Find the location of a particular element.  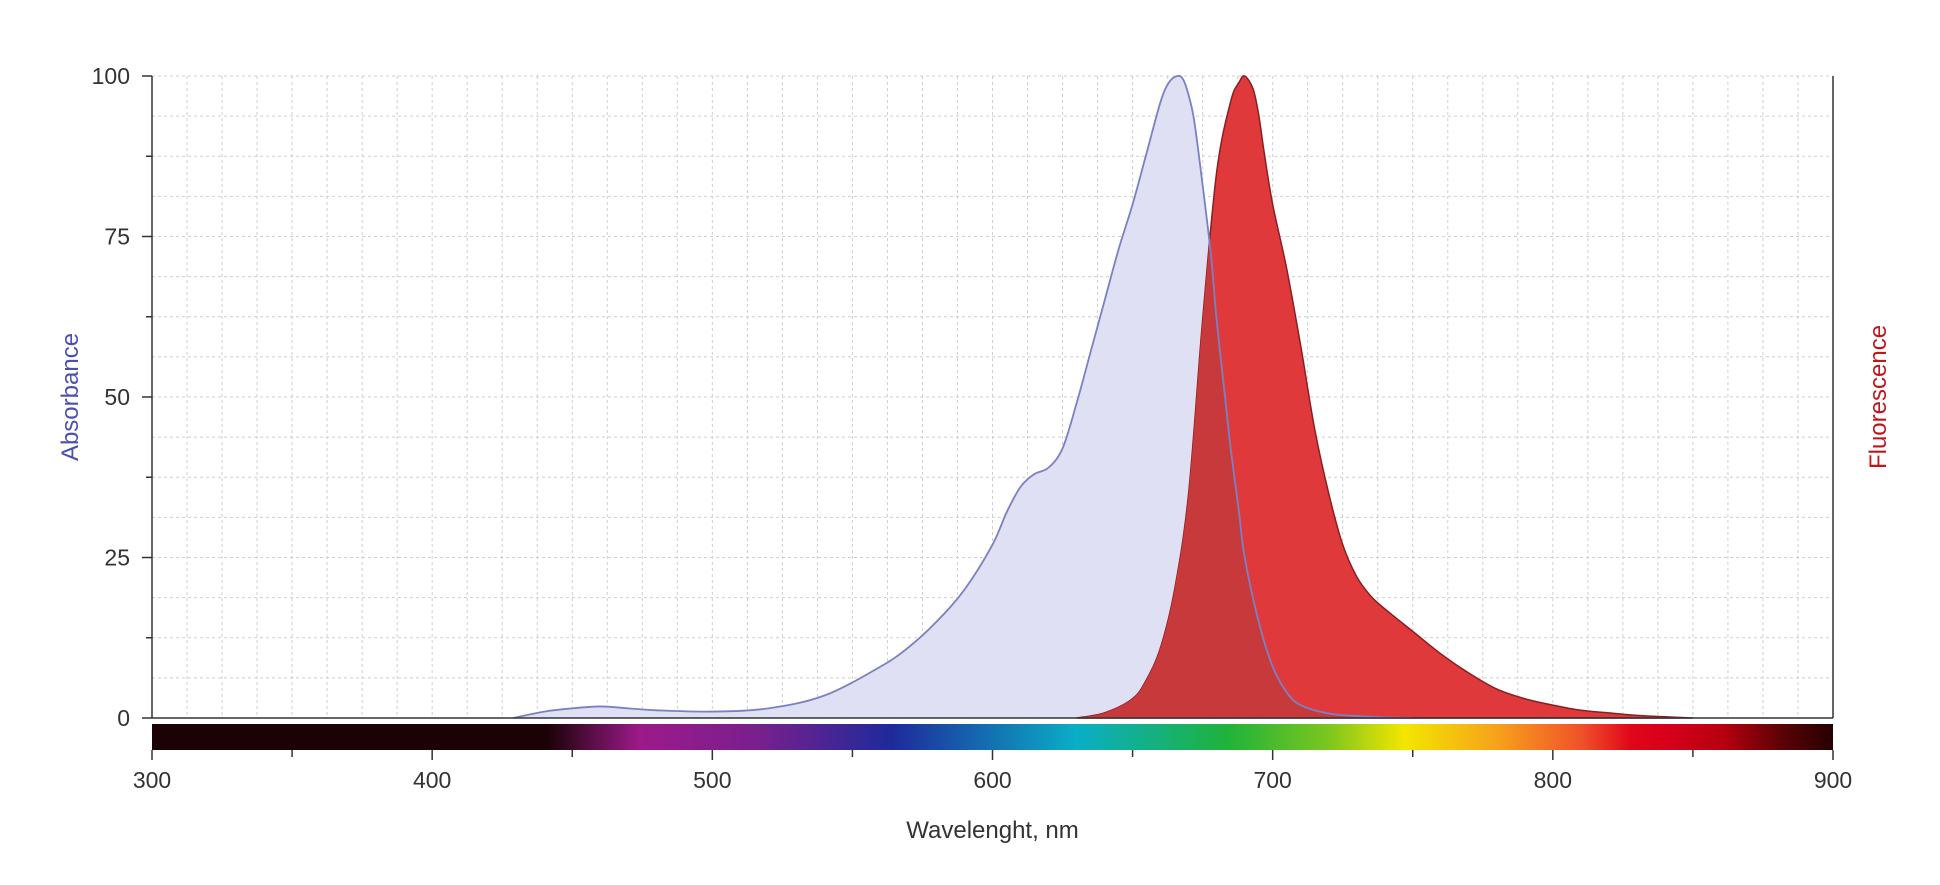

x-tick-label: 700 is located at coordinates (1272, 780).